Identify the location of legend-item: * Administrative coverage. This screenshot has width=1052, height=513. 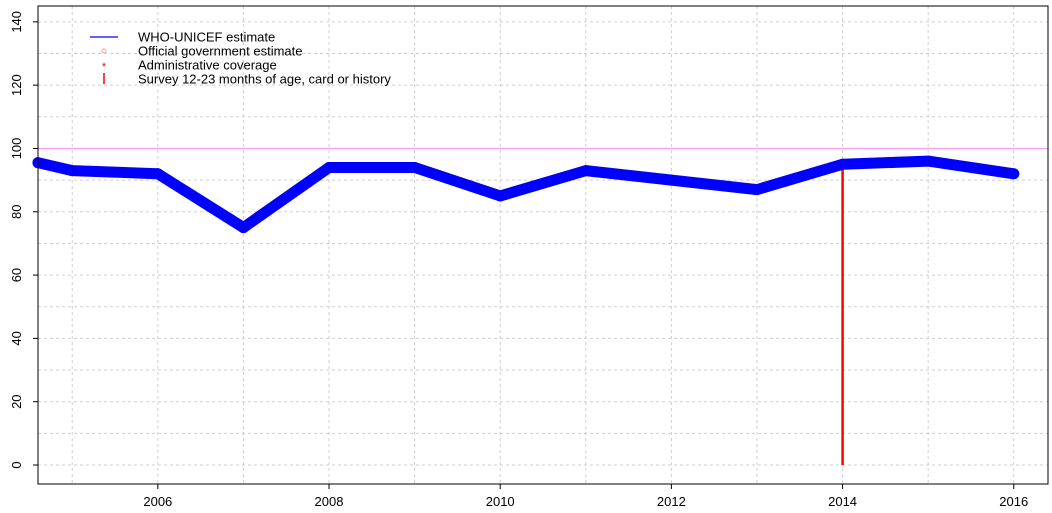
(189, 66).